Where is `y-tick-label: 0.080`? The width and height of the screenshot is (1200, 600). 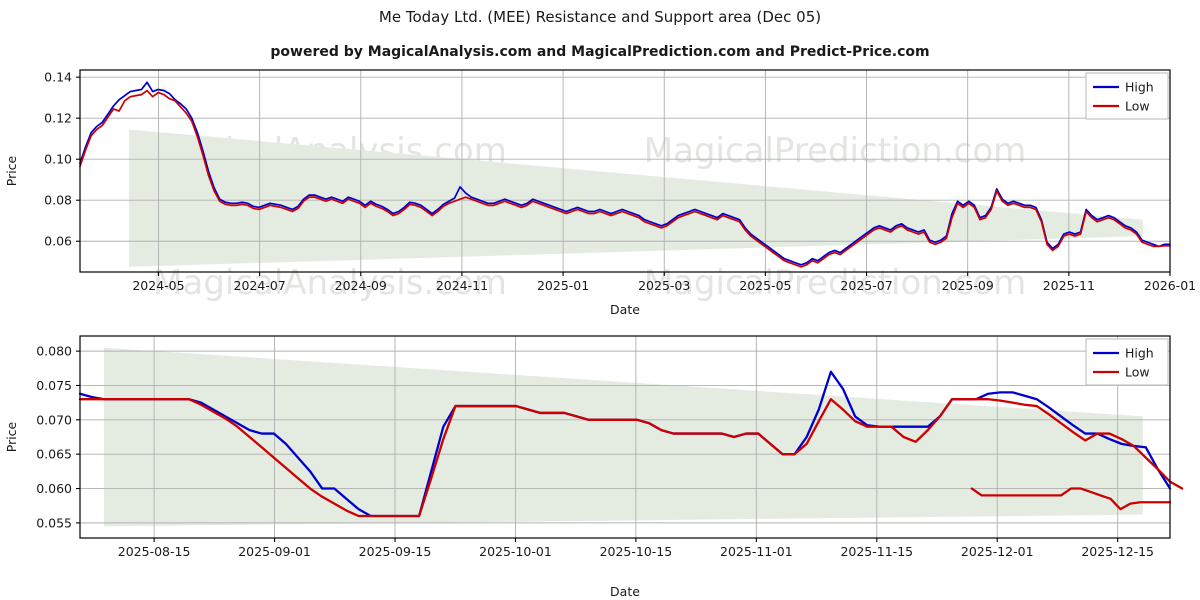
y-tick-label: 0.080 is located at coordinates (54, 351).